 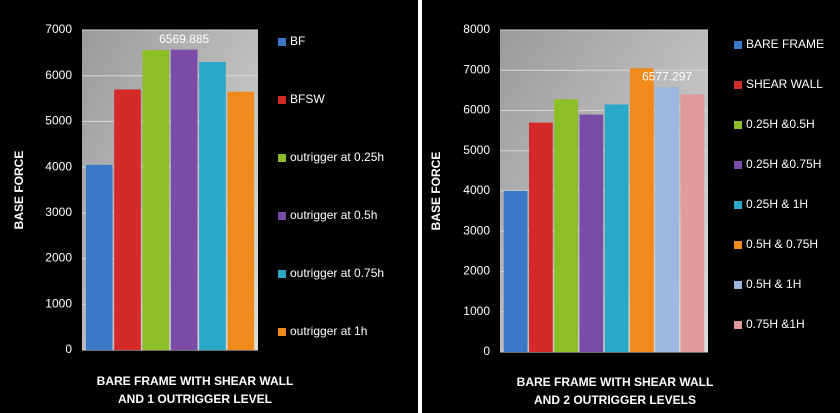 I want to click on legend-label: BARE FRAME, so click(x=785, y=44).